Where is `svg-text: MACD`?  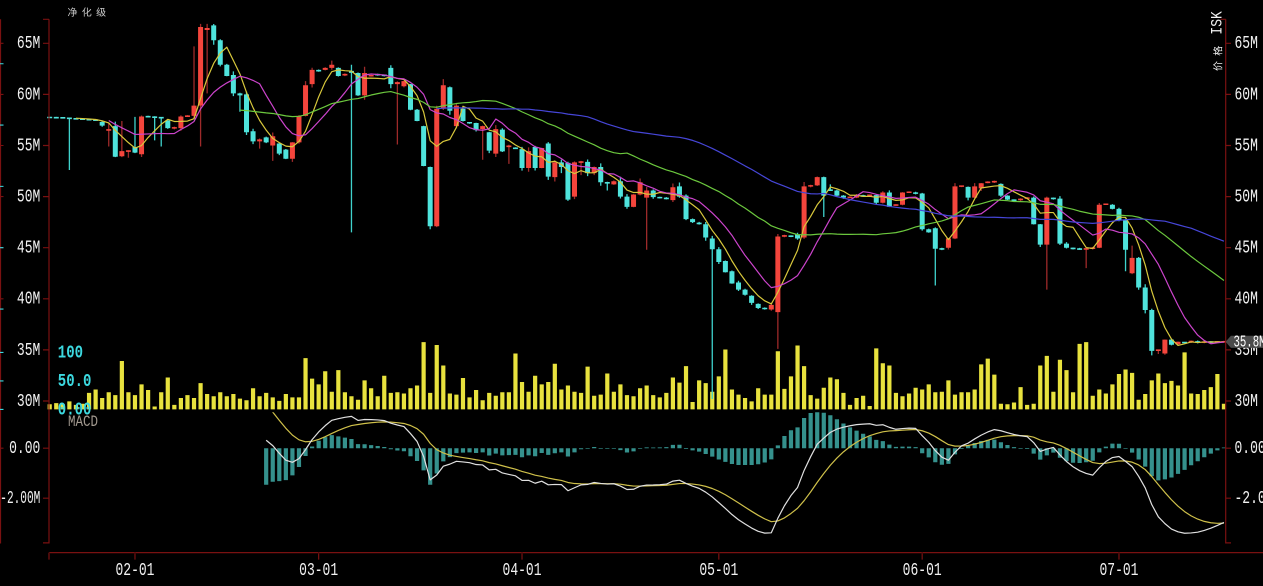 svg-text: MACD is located at coordinates (83, 422).